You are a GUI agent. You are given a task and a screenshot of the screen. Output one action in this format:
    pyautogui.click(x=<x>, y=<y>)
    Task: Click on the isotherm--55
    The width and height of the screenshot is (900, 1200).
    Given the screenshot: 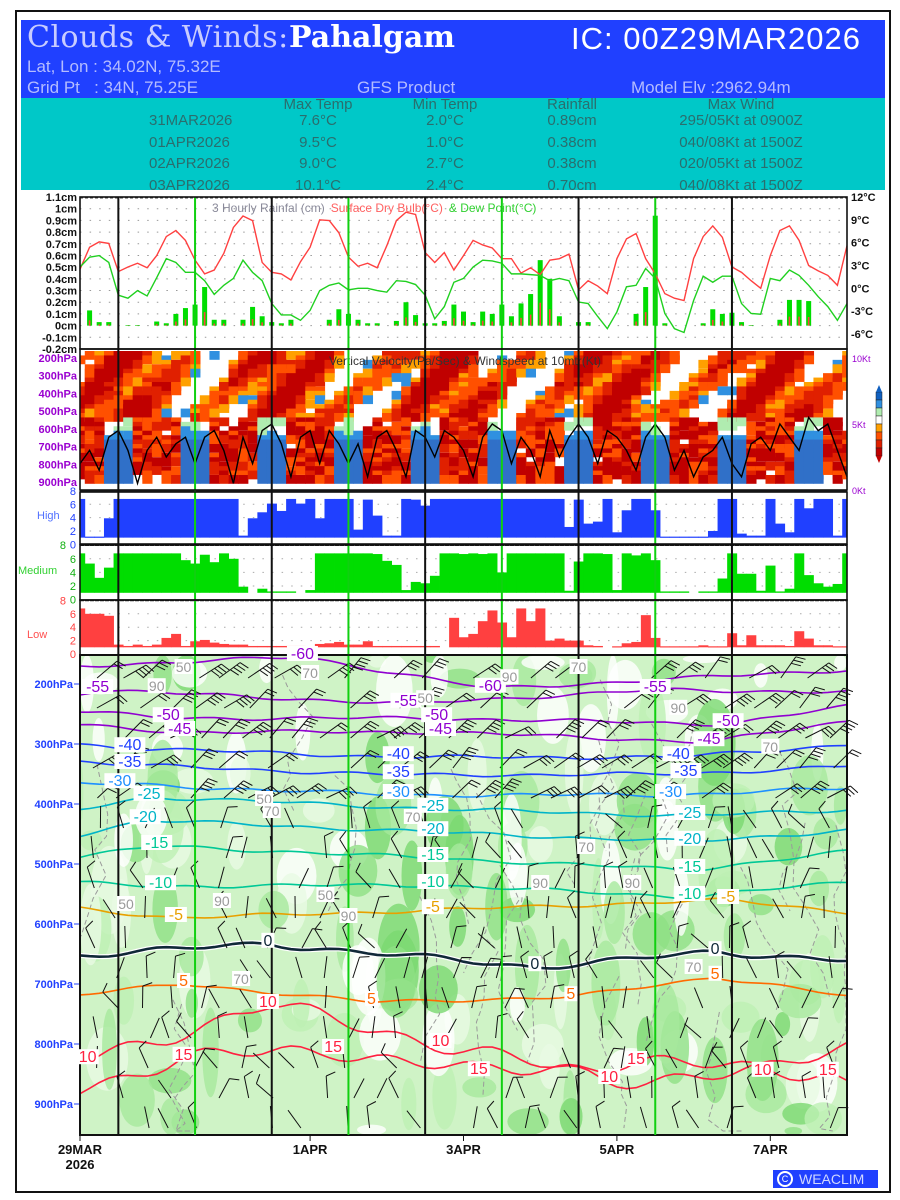 What is the action you would take?
    pyautogui.click(x=463, y=695)
    